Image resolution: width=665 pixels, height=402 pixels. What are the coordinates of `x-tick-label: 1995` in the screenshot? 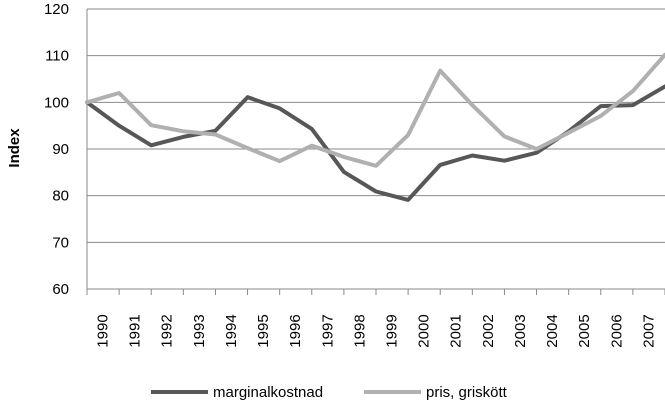 It's located at (263, 330).